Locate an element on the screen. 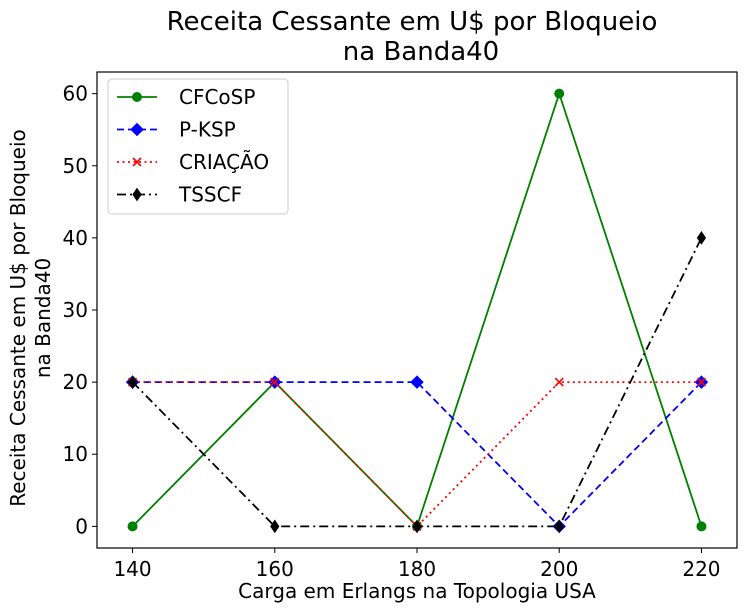 This screenshot has height=613, width=746. y-axis-label-line-1: Receita Cessante em U$ por Bloqueio is located at coordinates (18, 318).